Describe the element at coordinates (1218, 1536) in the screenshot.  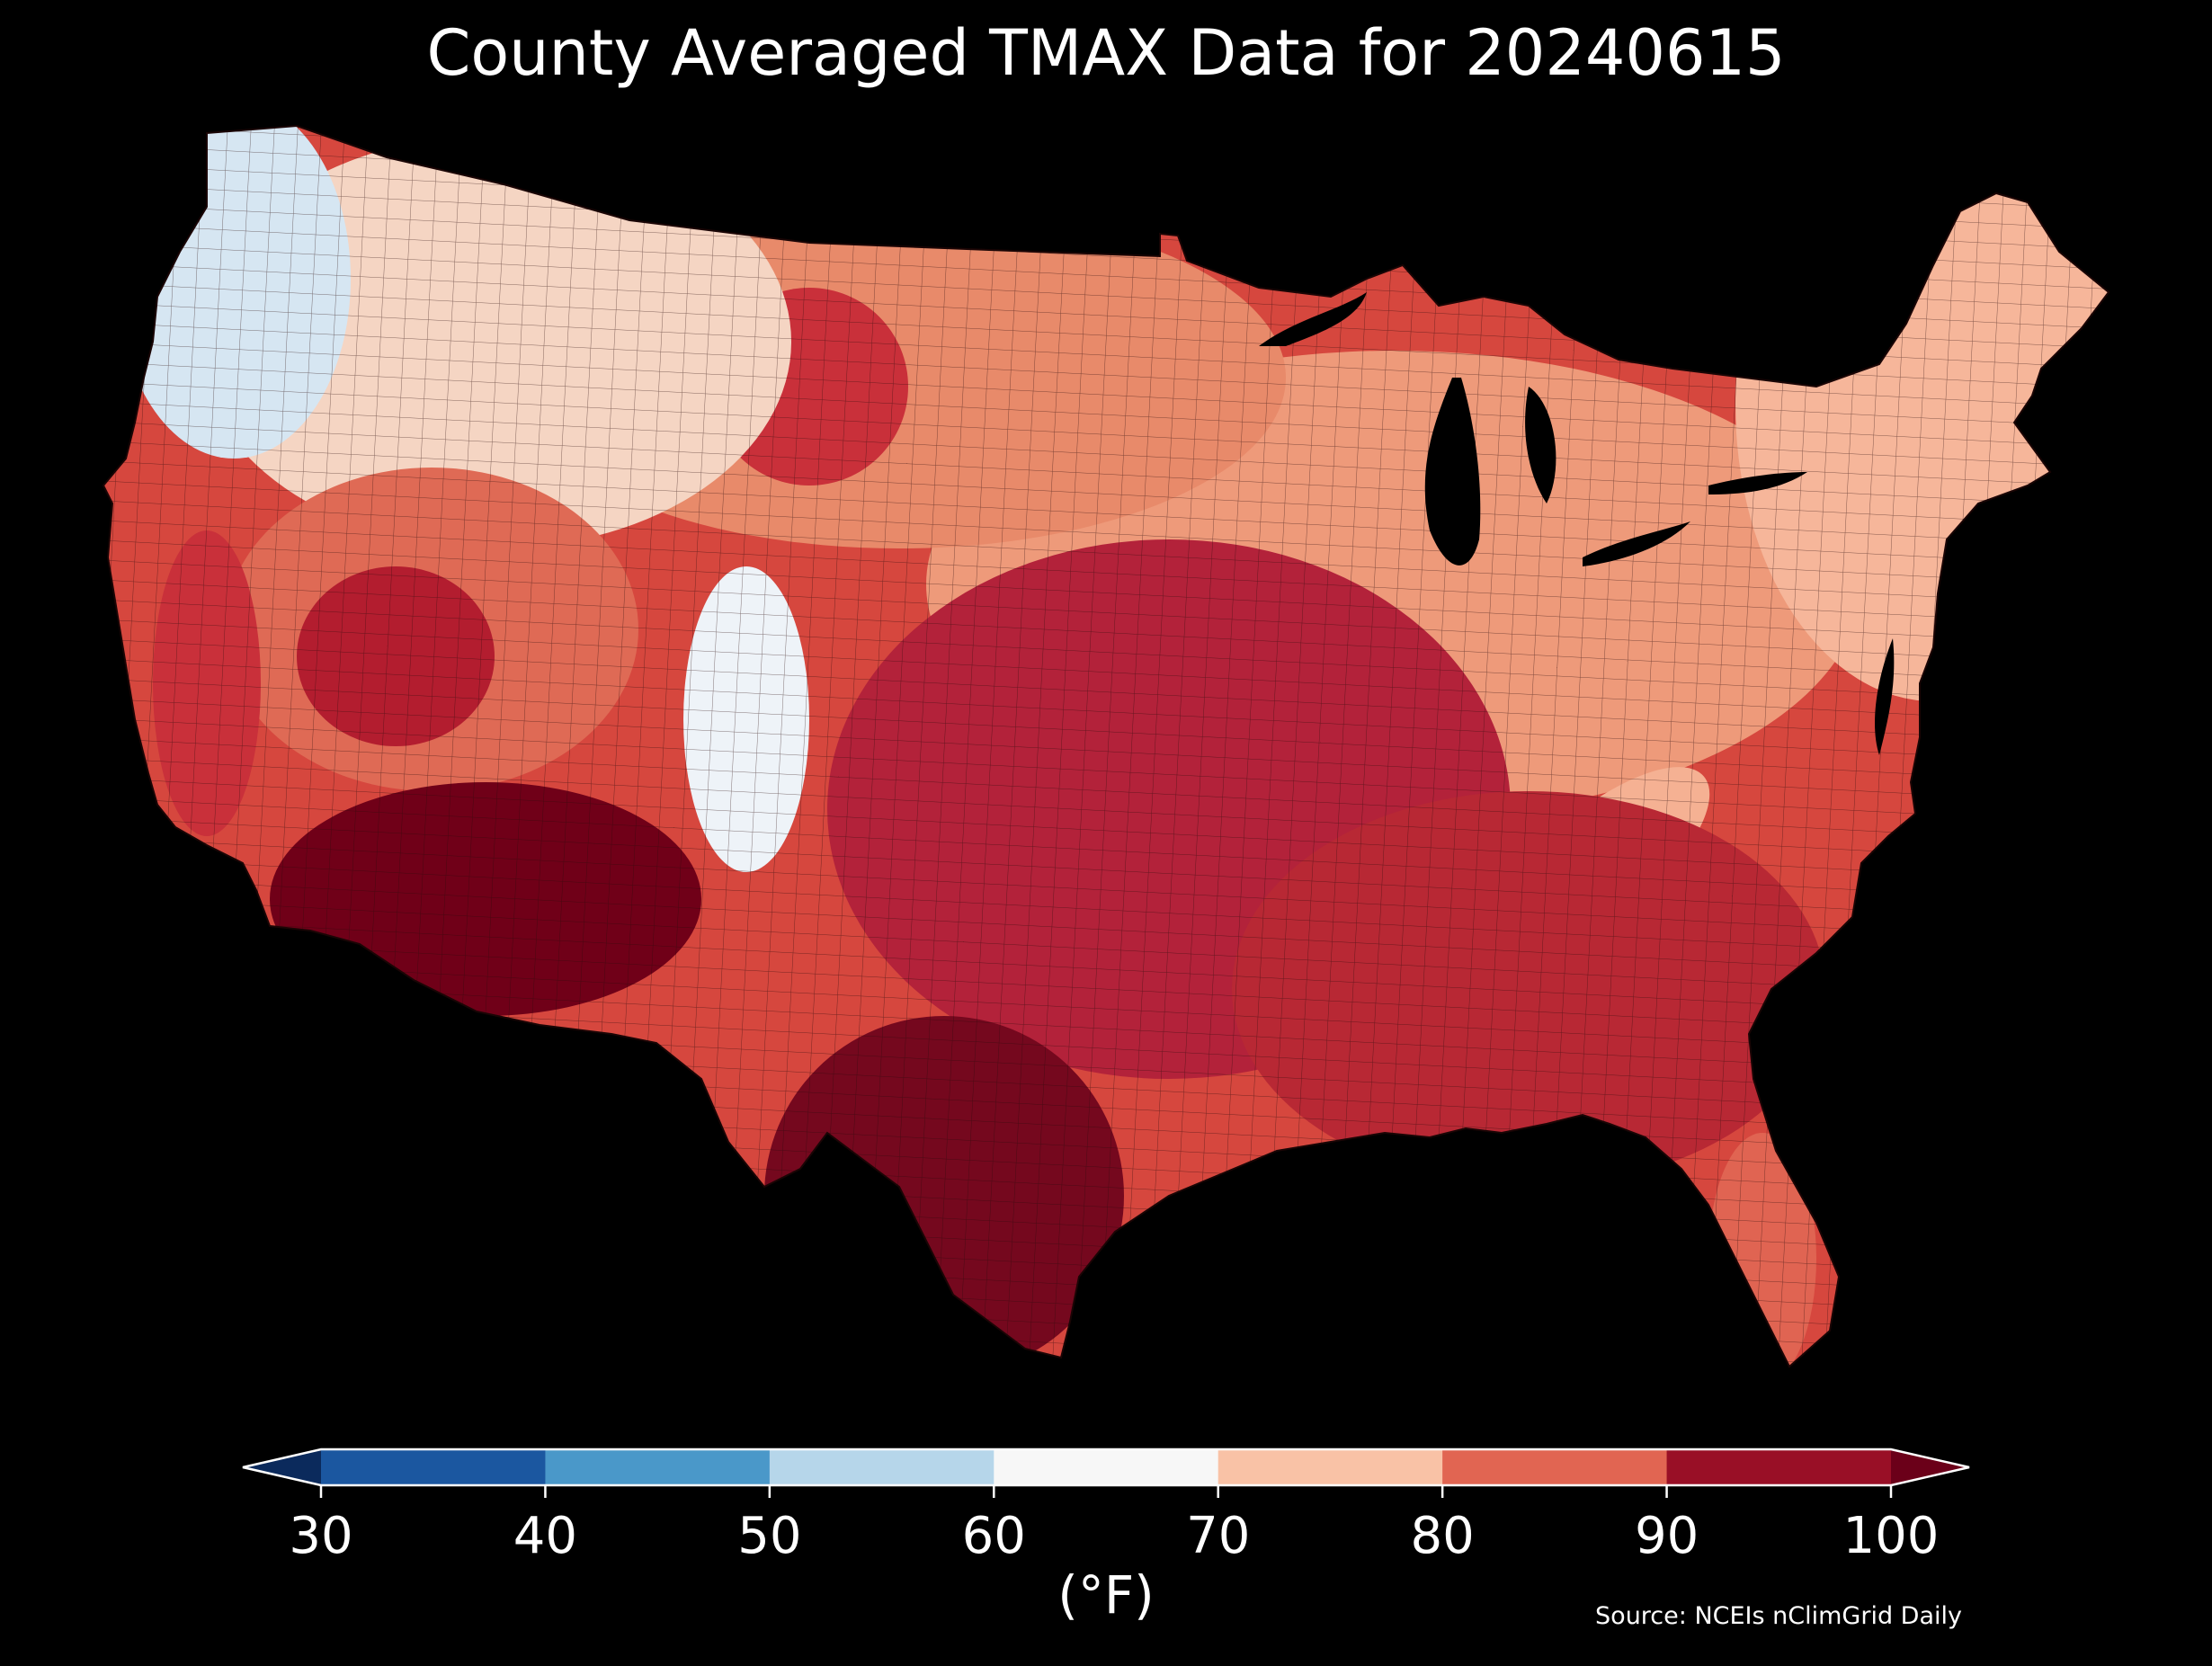
I see `colorbar-tick-label: 70` at that location.